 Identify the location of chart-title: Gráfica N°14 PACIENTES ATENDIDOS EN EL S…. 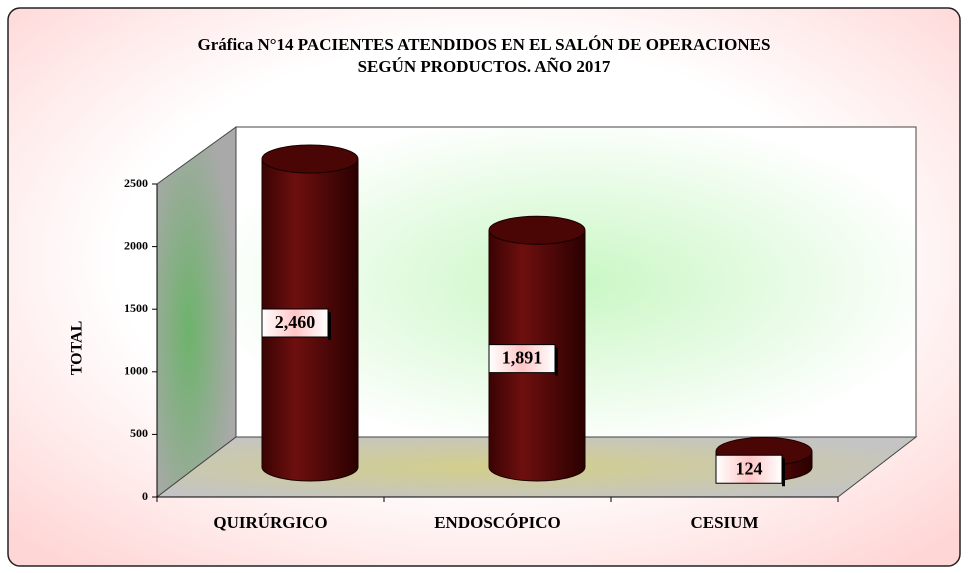
(484, 44).